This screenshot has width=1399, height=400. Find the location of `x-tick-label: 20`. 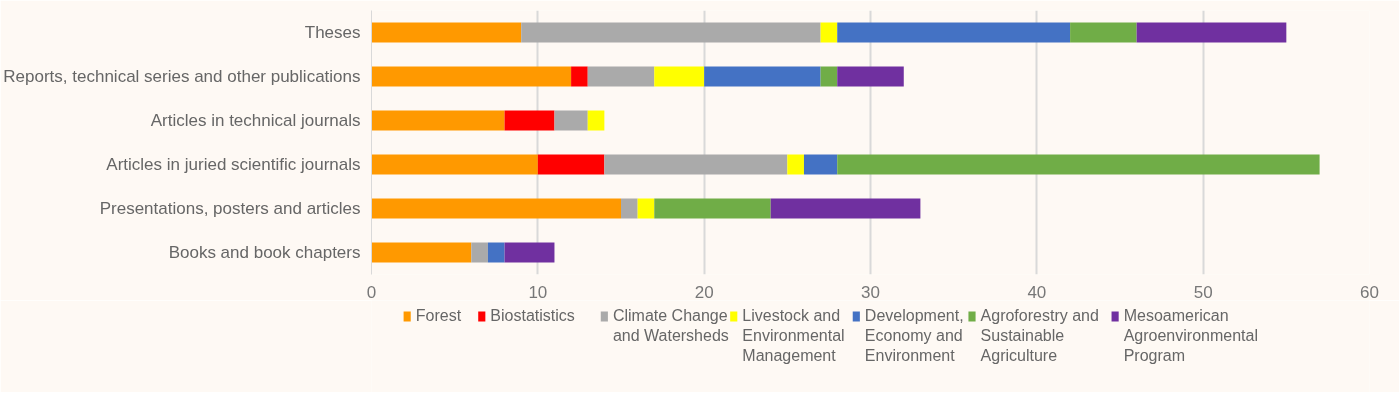

x-tick-label: 20 is located at coordinates (704, 292).